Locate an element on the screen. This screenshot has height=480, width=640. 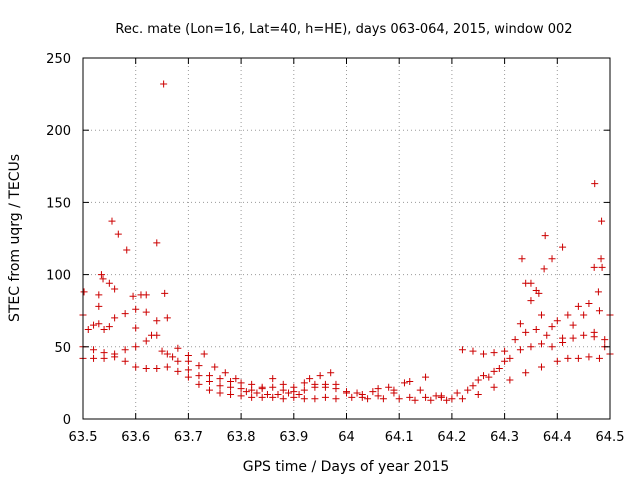
x-tick-label: 64.4 is located at coordinates (557, 437).